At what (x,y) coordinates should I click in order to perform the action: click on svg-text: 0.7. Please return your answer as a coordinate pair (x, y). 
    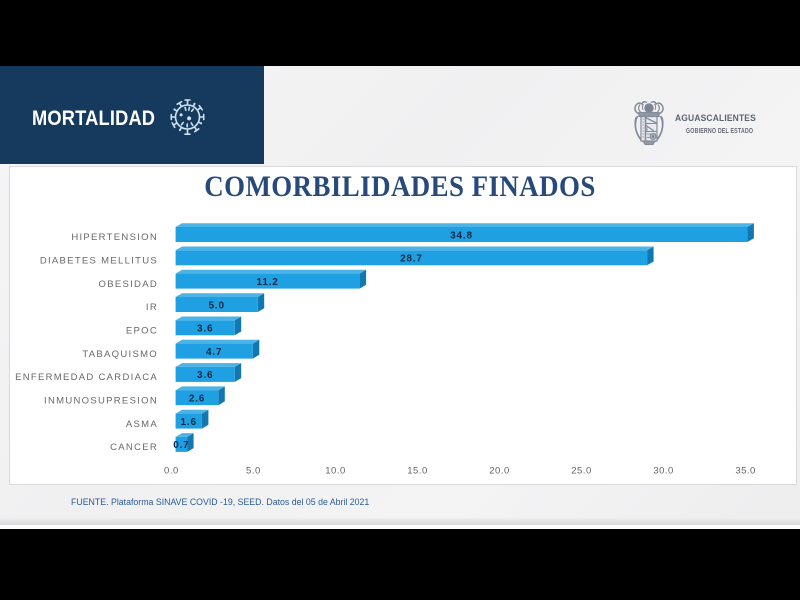
    Looking at the image, I should click on (181, 445).